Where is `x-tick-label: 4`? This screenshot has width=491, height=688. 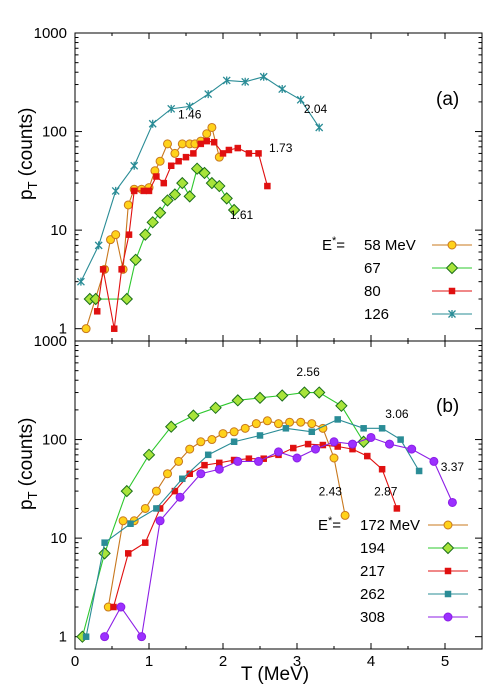
x-tick-label: 4 is located at coordinates (371, 661).